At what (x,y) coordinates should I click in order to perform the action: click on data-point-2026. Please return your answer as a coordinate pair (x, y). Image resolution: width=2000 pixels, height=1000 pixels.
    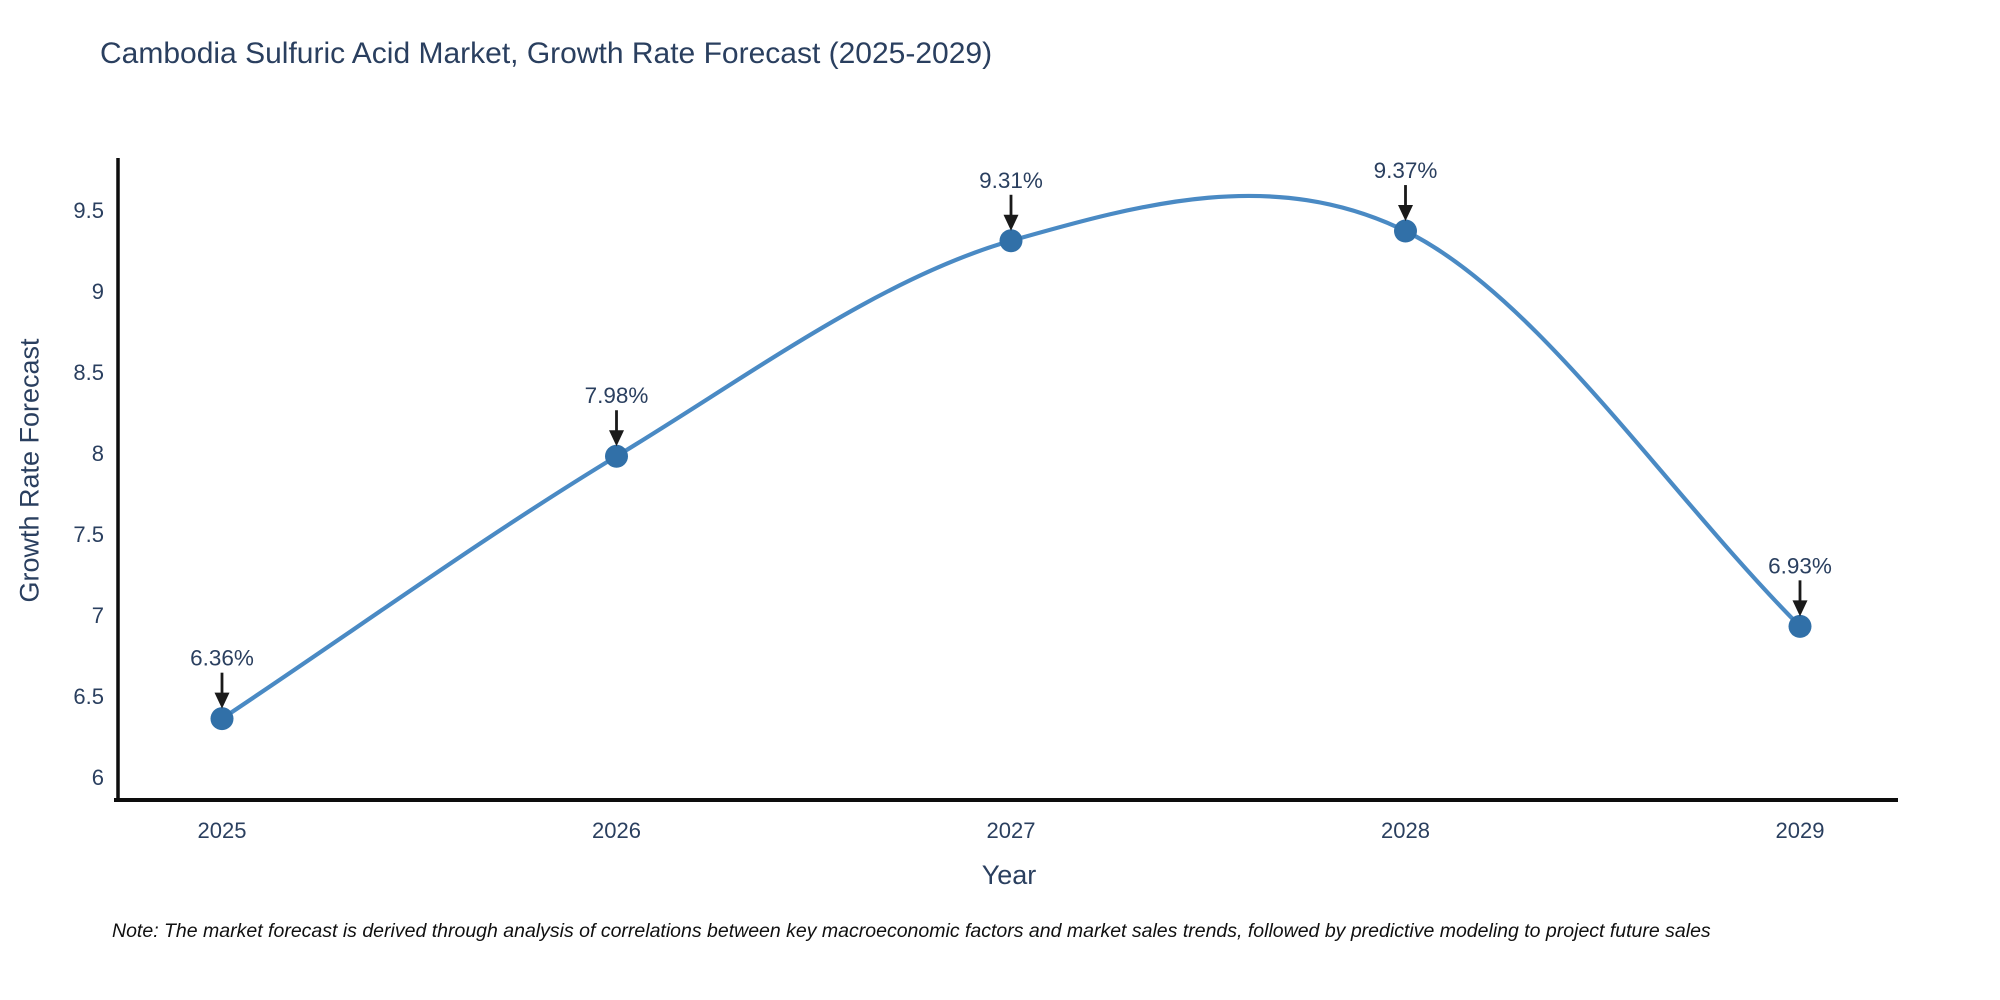
    Looking at the image, I should click on (616, 456).